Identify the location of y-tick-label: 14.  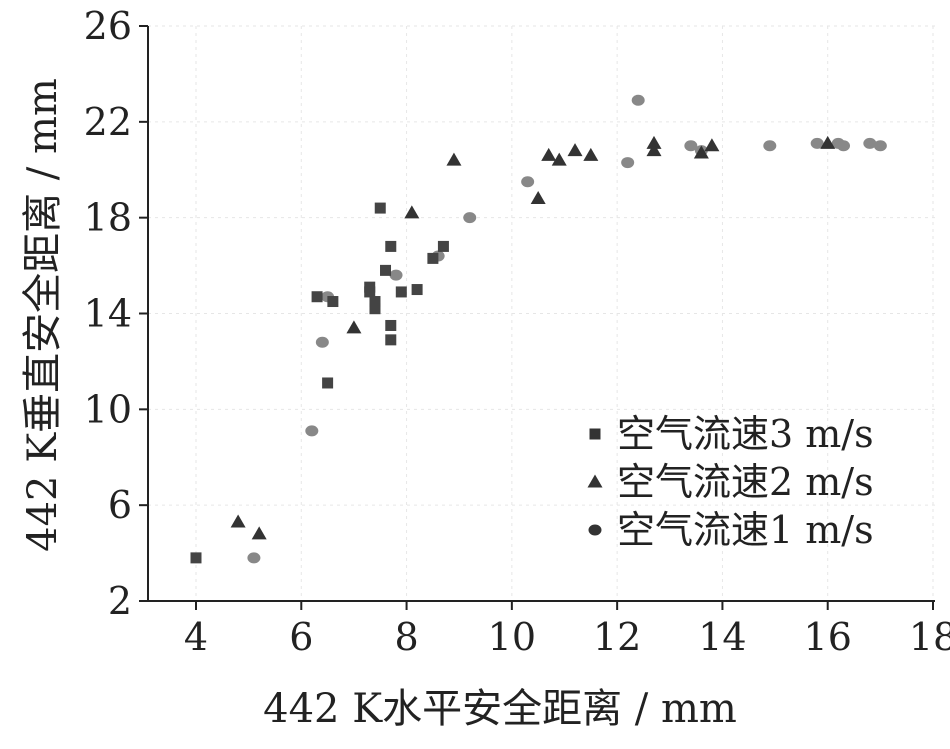
(108, 314).